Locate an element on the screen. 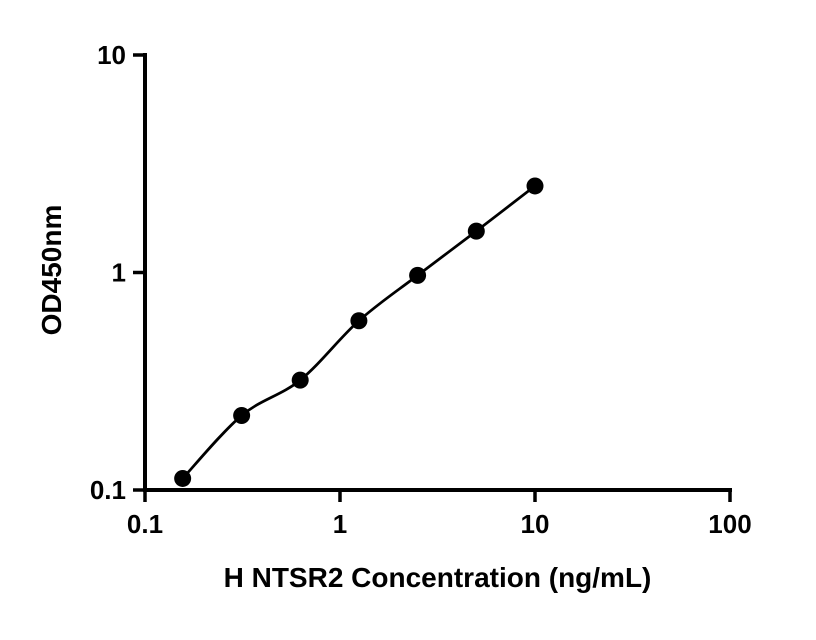  y-tick-label: 10 is located at coordinates (111, 55).